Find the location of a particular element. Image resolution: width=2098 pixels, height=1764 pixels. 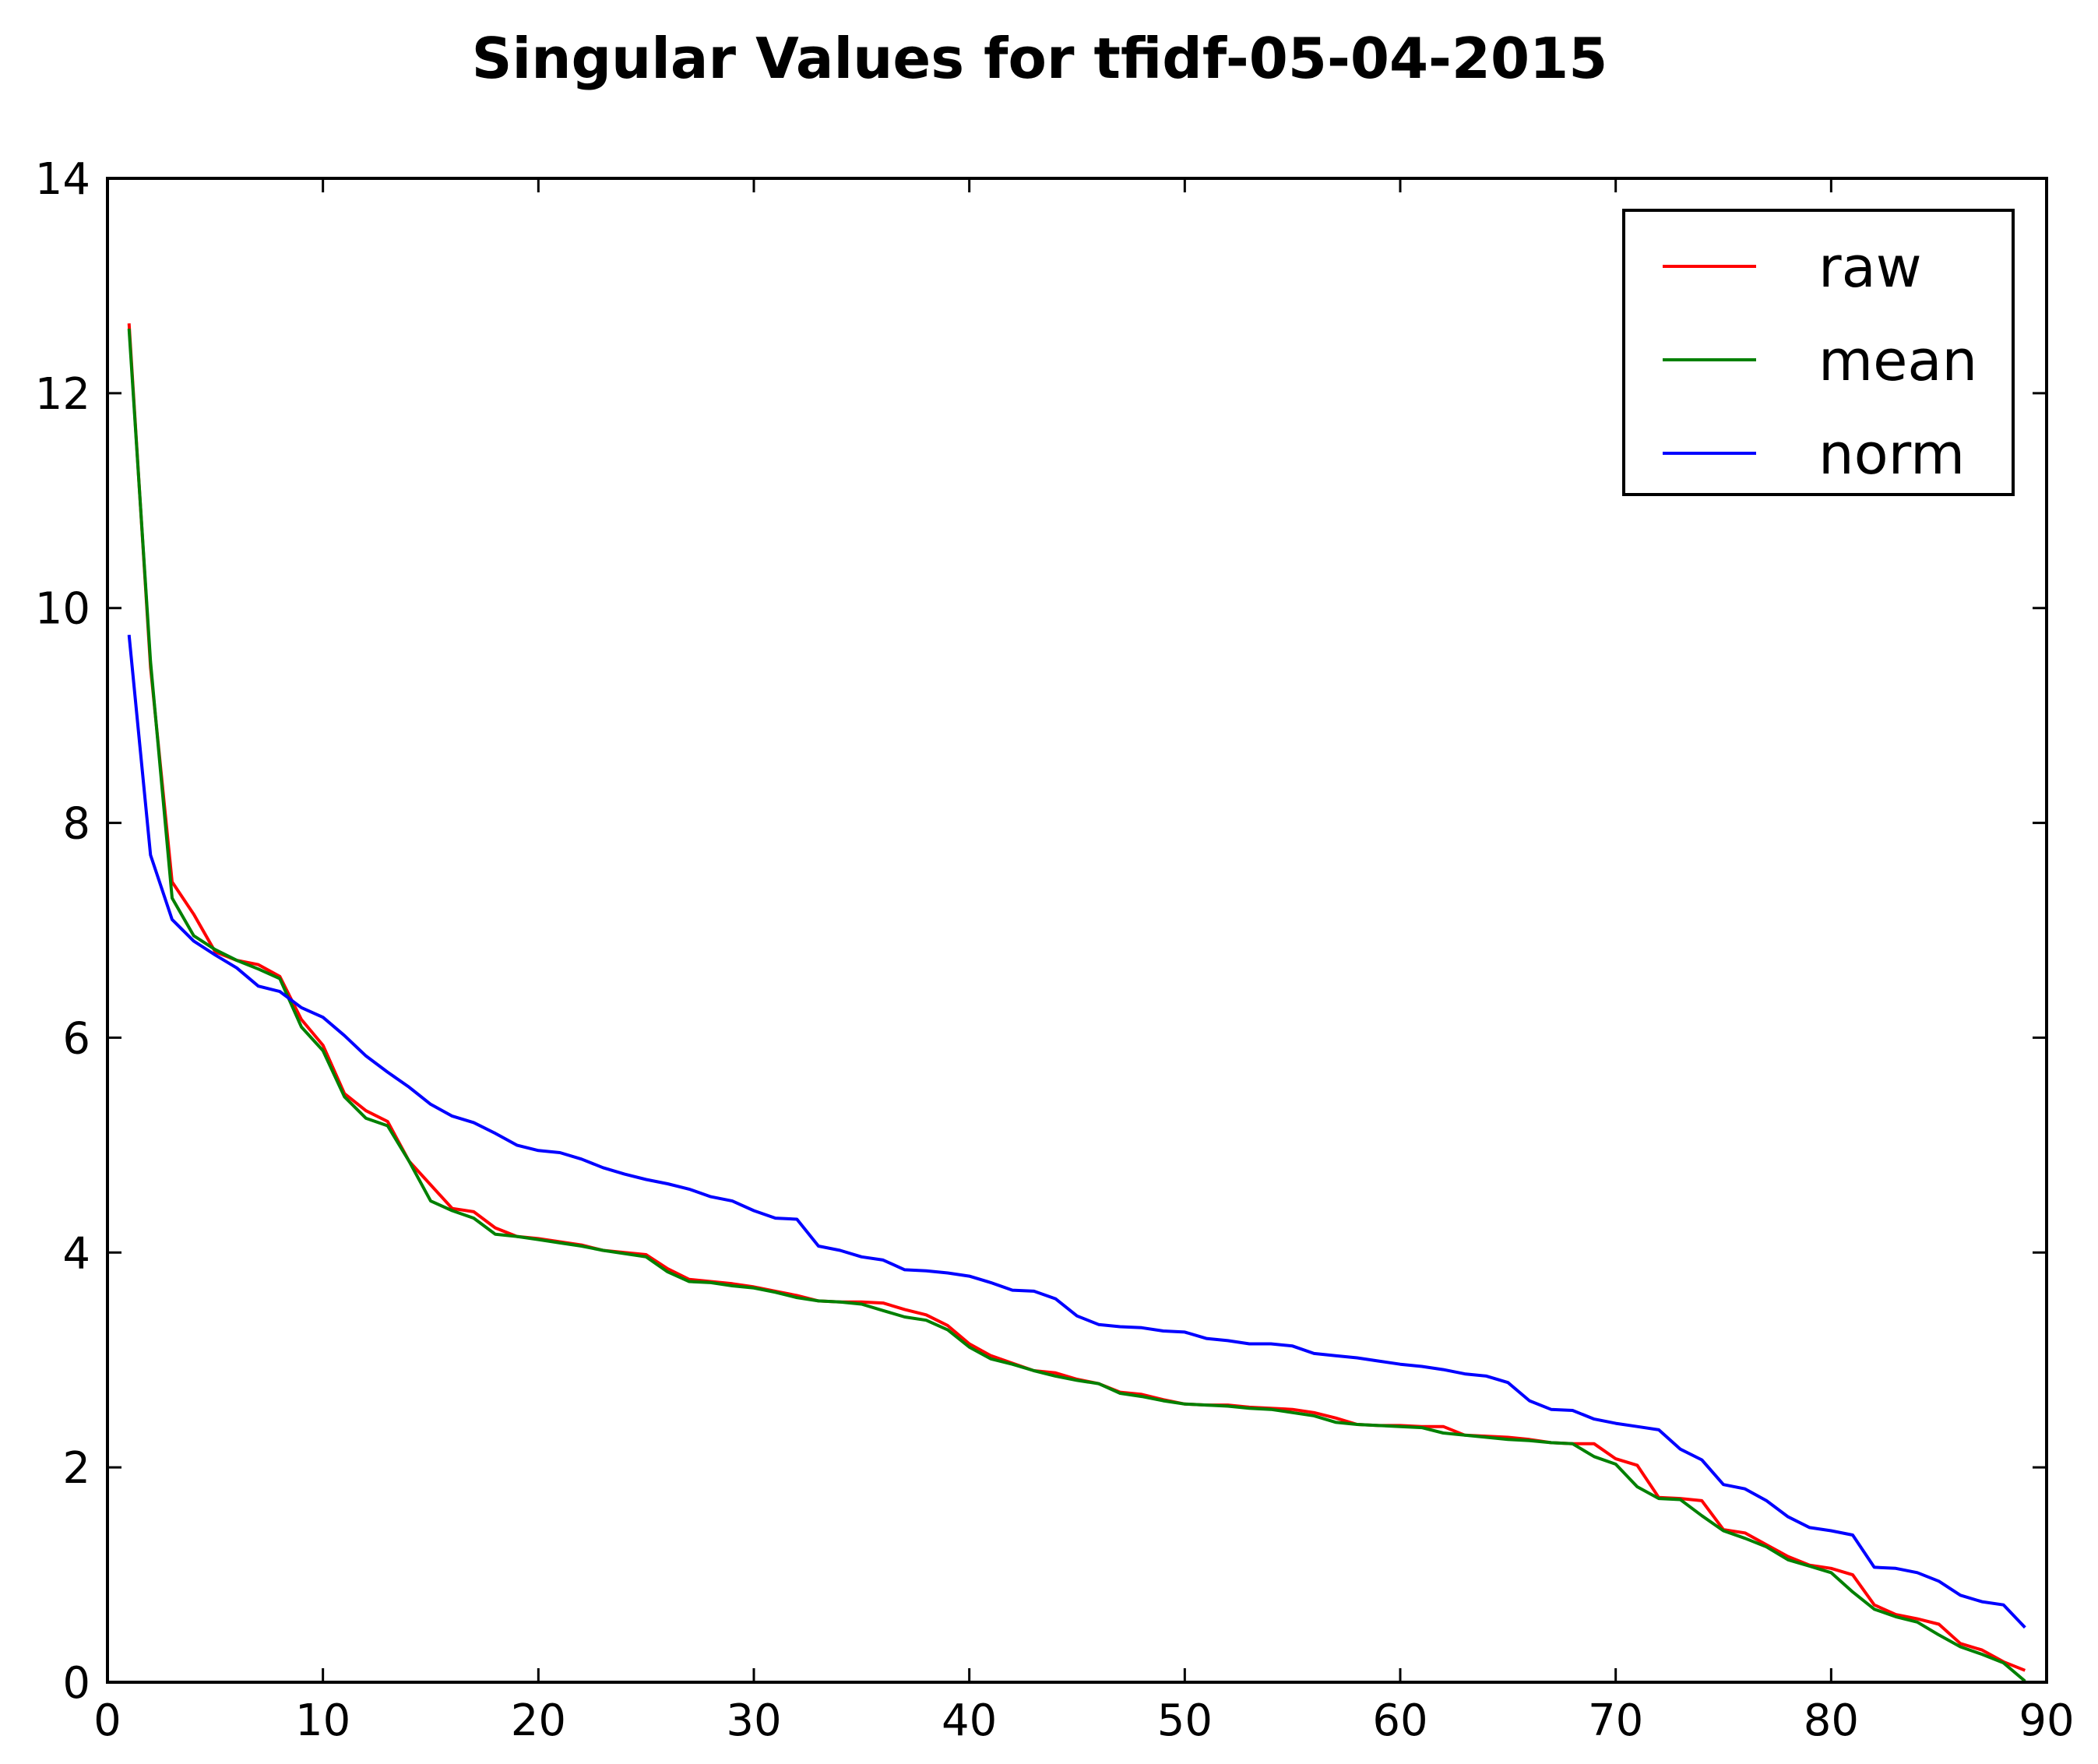

chart-title: Singular Values for tfidf-05-04-2015 is located at coordinates (1040, 58).